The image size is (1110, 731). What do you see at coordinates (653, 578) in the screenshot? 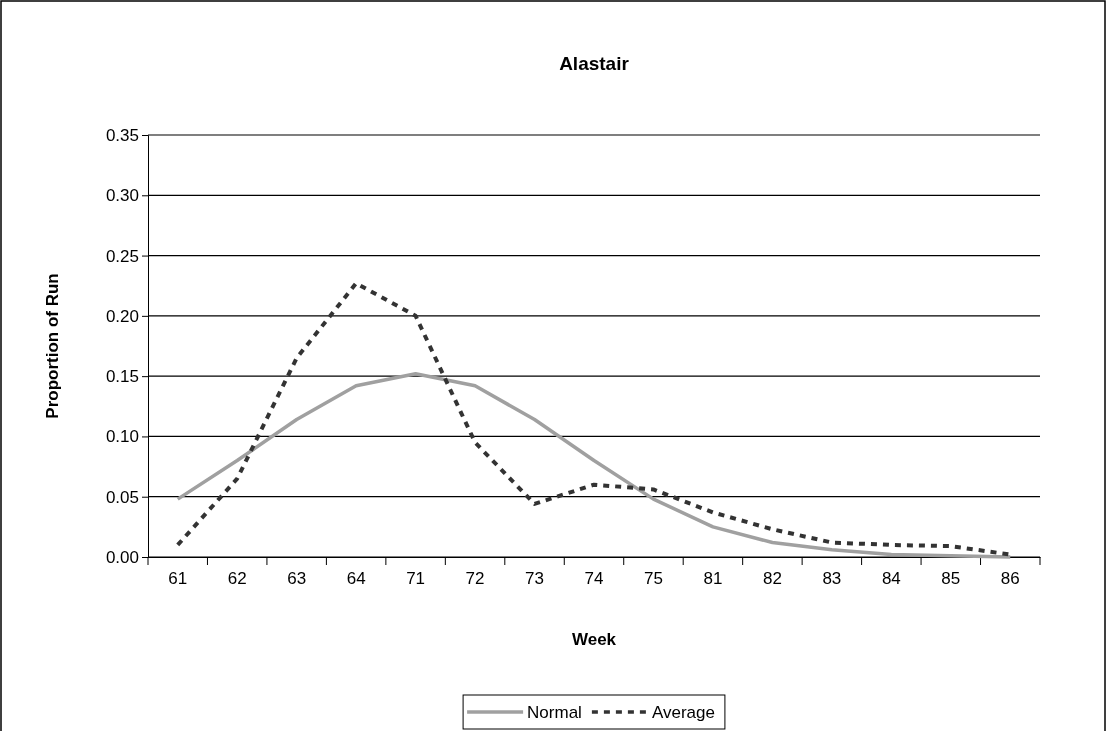
I see `x-tick-label: 75` at bounding box center [653, 578].